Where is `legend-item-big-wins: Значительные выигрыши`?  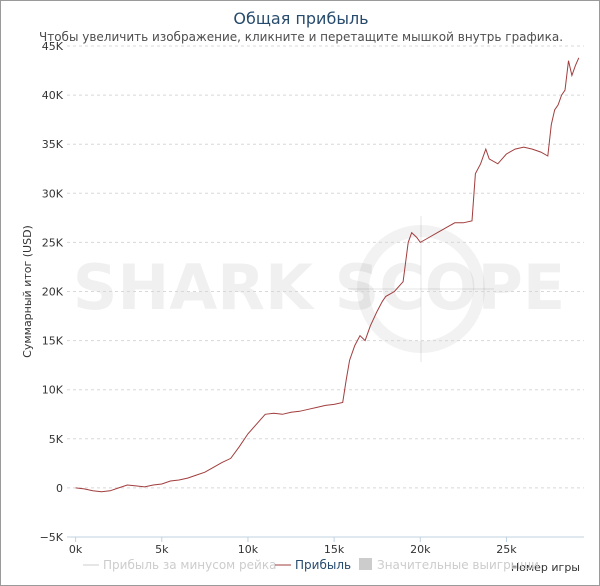 legend-item-big-wins: Значительные выигрыши is located at coordinates (449, 565).